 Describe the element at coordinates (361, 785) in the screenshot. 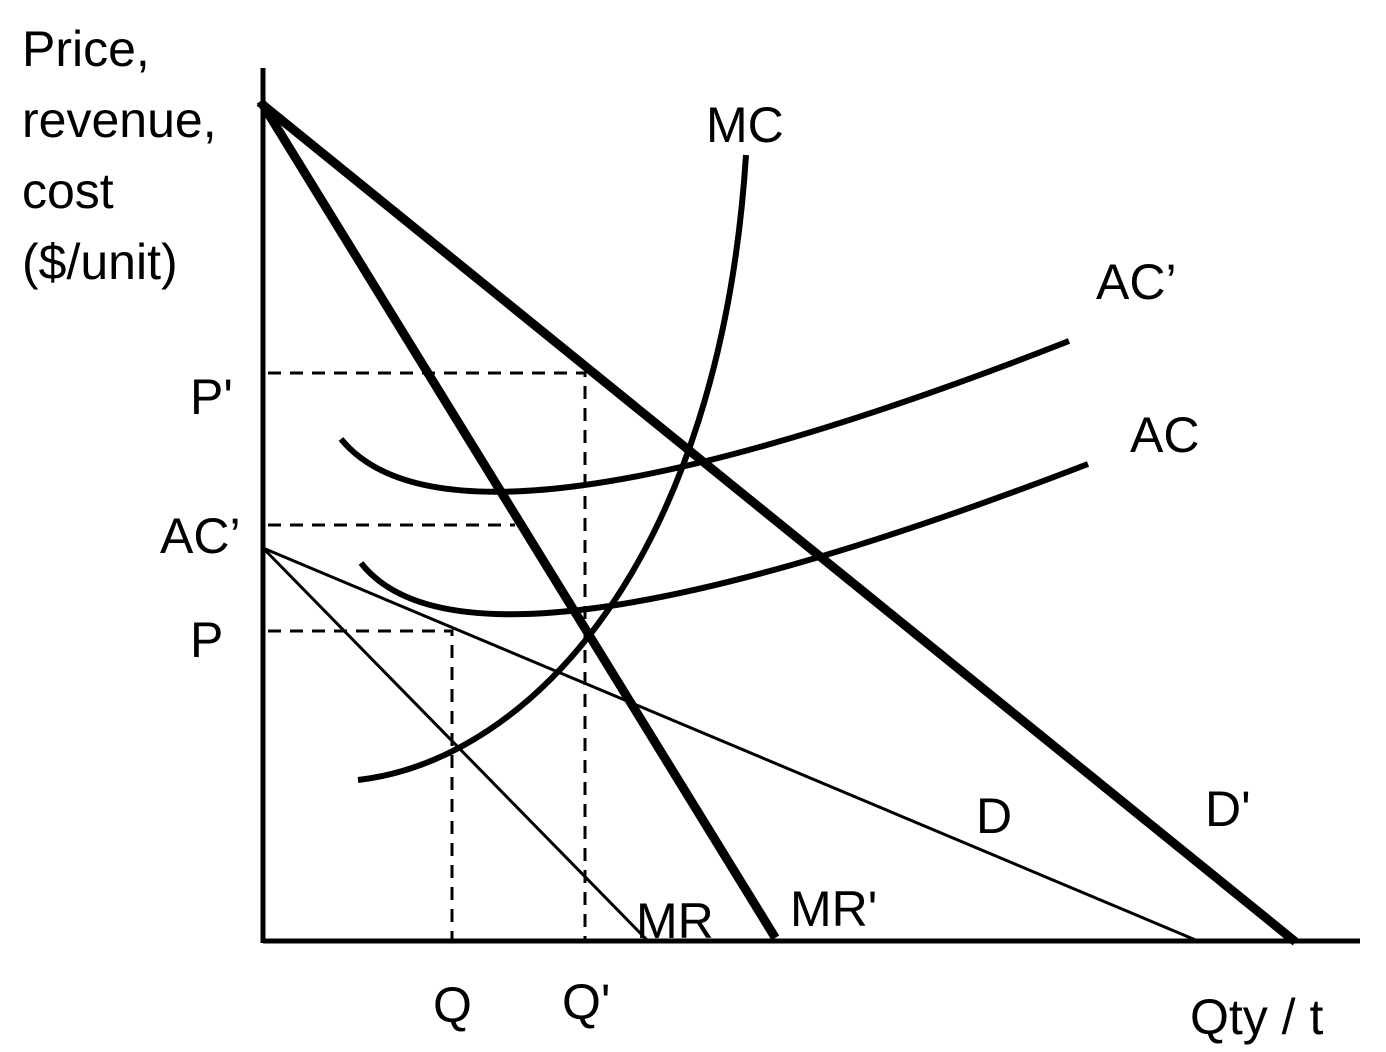

I see `p-guide` at that location.